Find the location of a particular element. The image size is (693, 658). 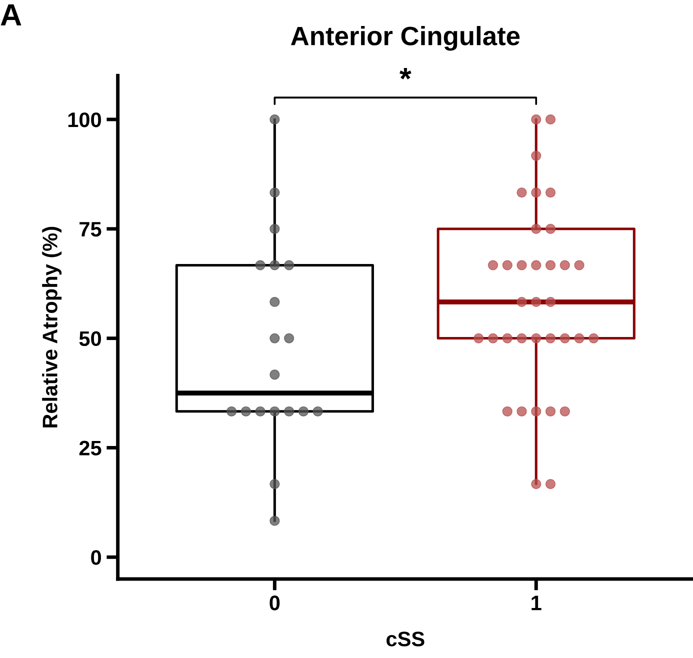

chart-title: Anterior Cingulate is located at coordinates (405, 38).